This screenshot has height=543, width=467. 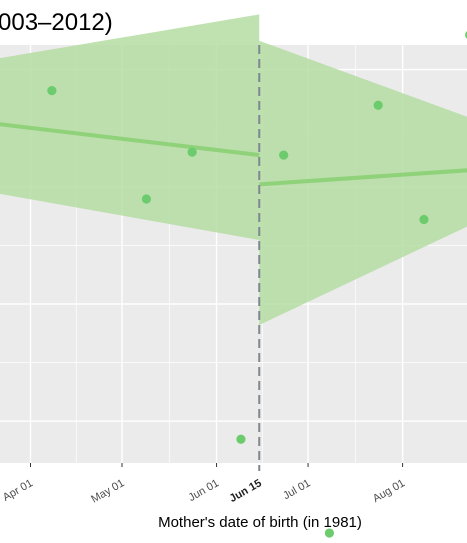 I want to click on fit-line-left, so click(x=130, y=140).